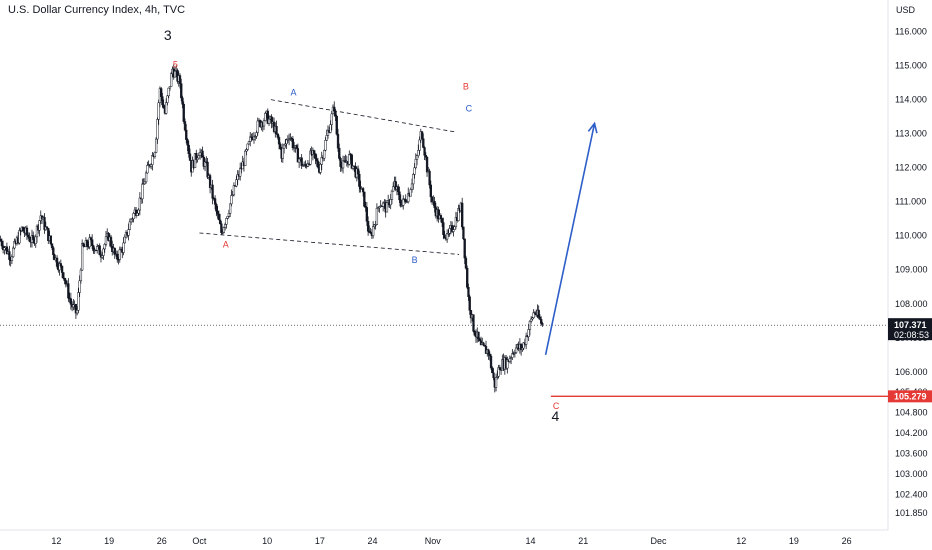 The image size is (932, 550). Describe the element at coordinates (911, 100) in the screenshot. I see `y-tick-label: 114.000` at that location.